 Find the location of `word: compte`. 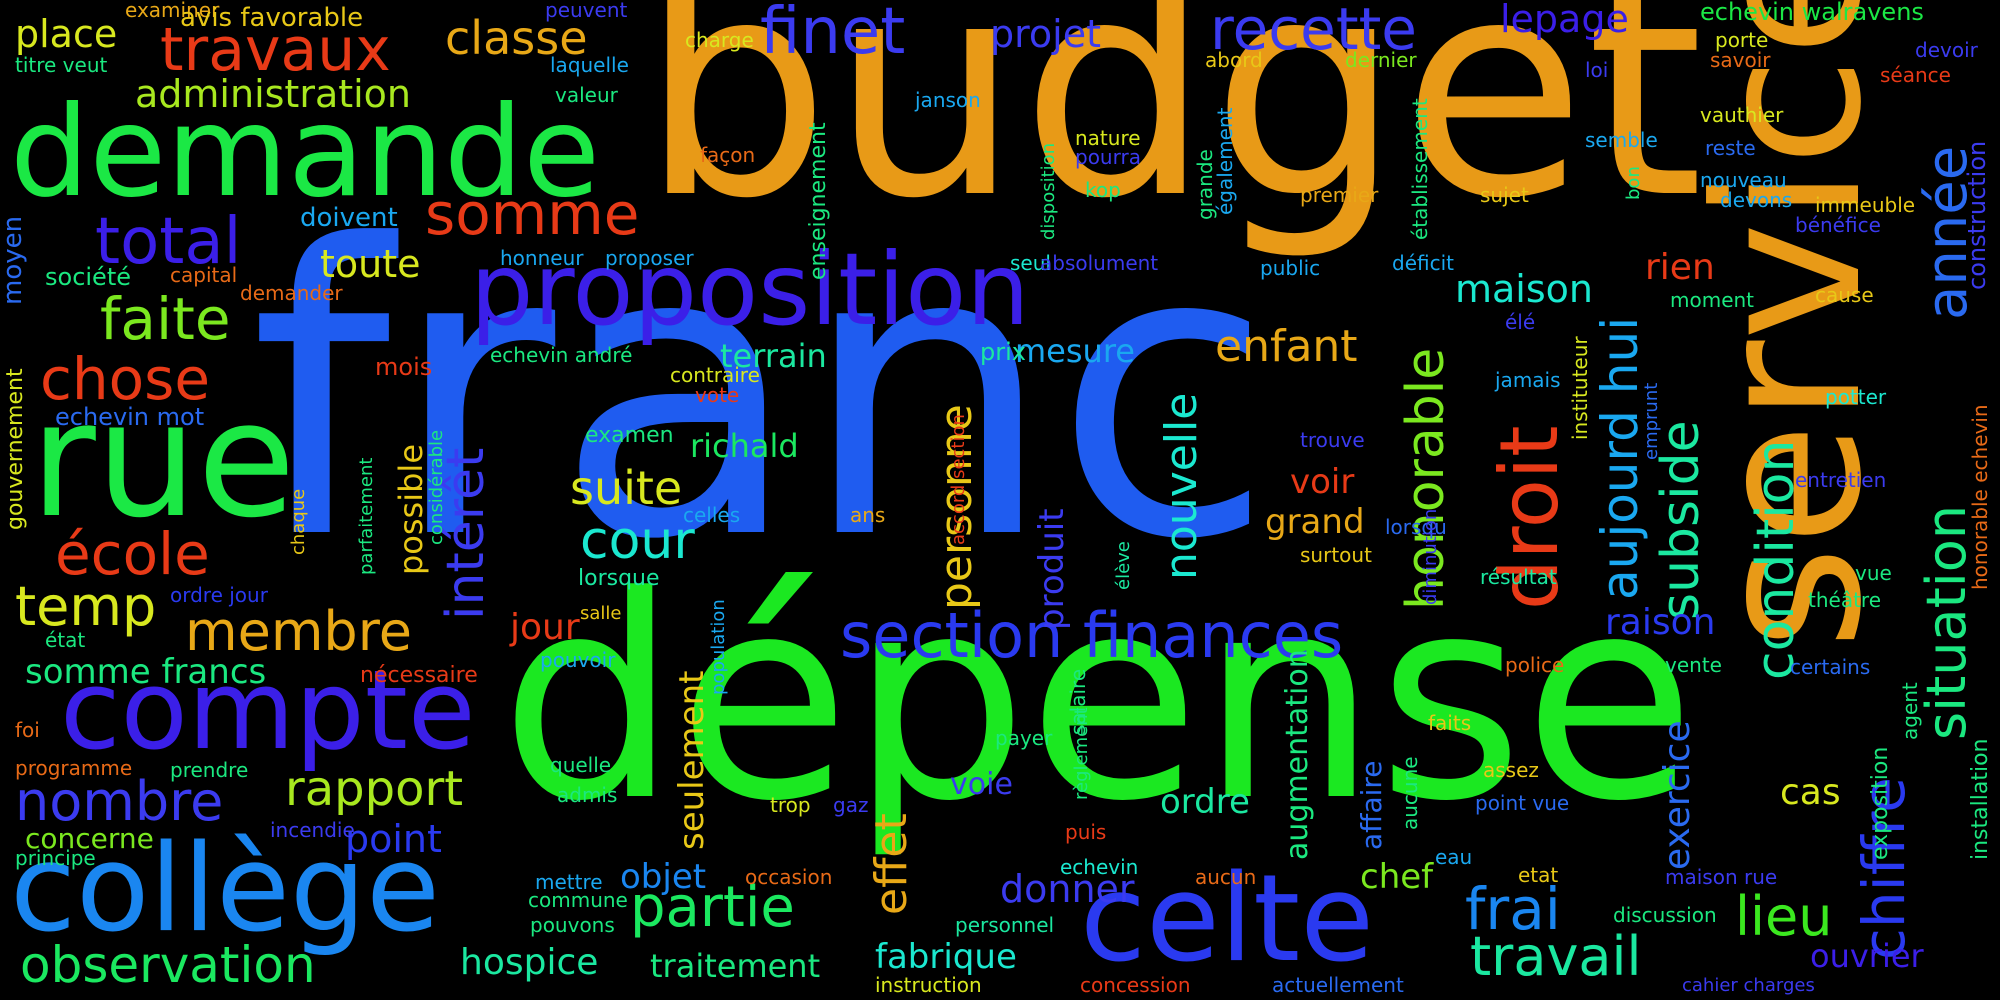

word: compte is located at coordinates (268, 710).